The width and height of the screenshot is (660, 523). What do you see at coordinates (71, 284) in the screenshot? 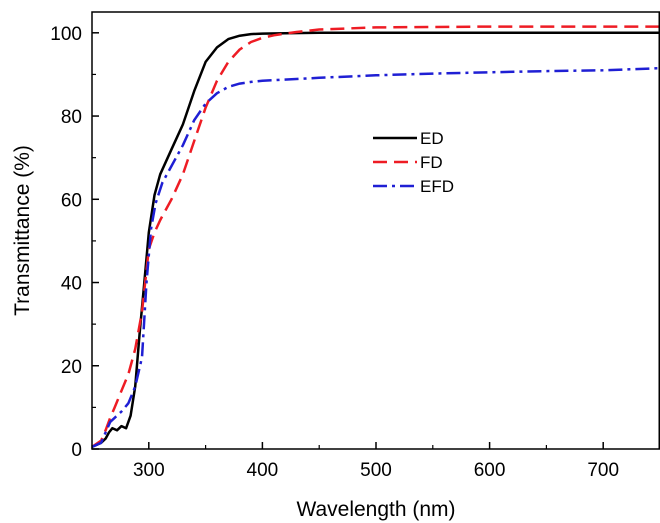
I see `y-tick-label: 40` at bounding box center [71, 284].